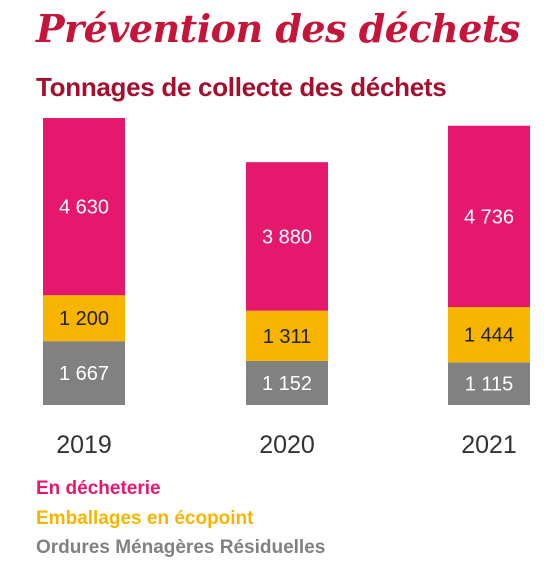 The height and width of the screenshot is (570, 554). I want to click on legend-decheterie: En décheterie, so click(98, 488).